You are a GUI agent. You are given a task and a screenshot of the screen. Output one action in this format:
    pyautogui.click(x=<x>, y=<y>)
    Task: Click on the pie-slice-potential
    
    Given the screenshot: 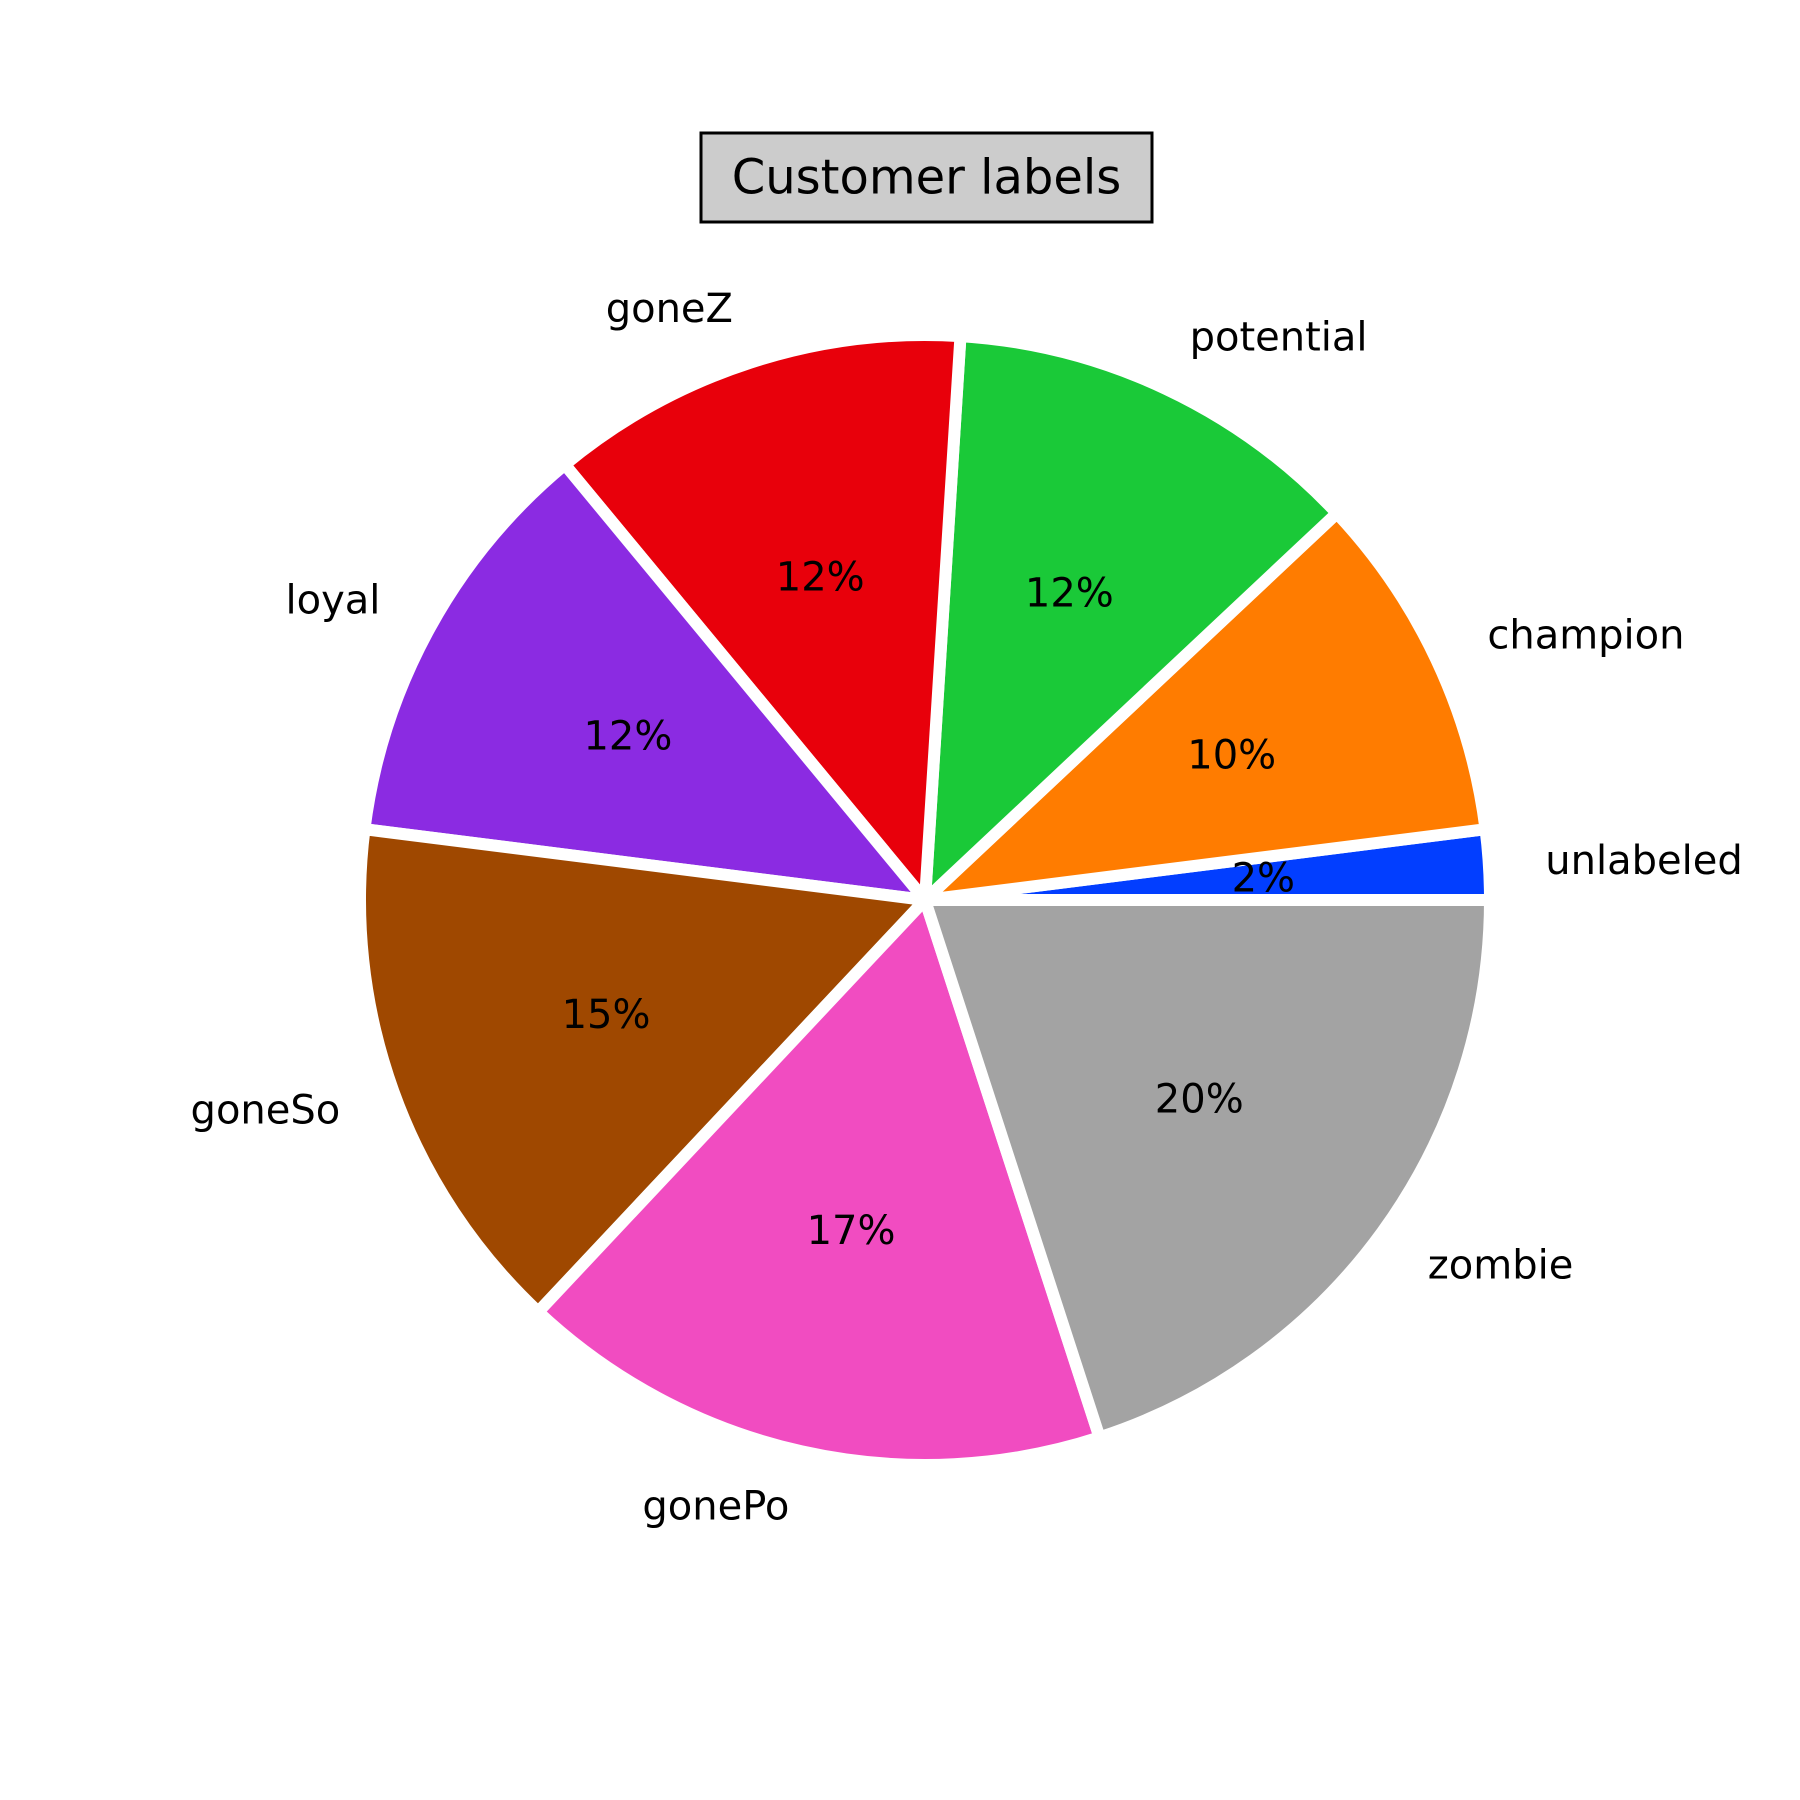 What is the action you would take?
    pyautogui.click(x=1132, y=622)
    